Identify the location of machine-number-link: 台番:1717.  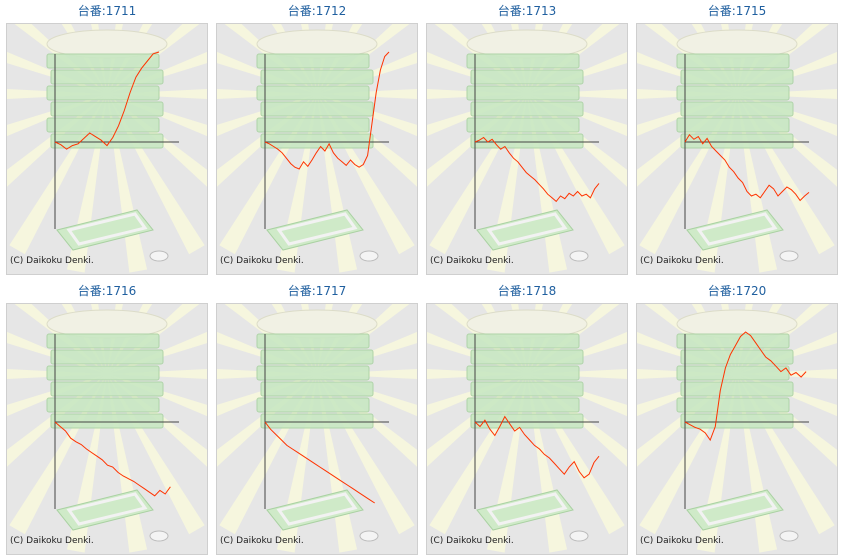
(317, 291).